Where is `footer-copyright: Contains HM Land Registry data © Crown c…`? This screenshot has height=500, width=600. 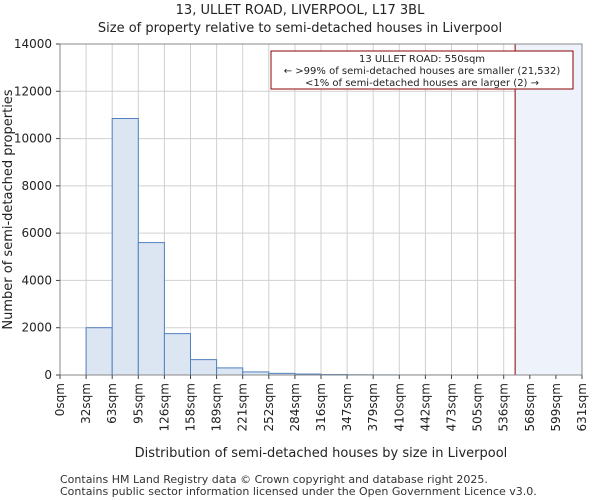
footer-copyright: Contains HM Land Registry data © Crown c… is located at coordinates (274, 479).